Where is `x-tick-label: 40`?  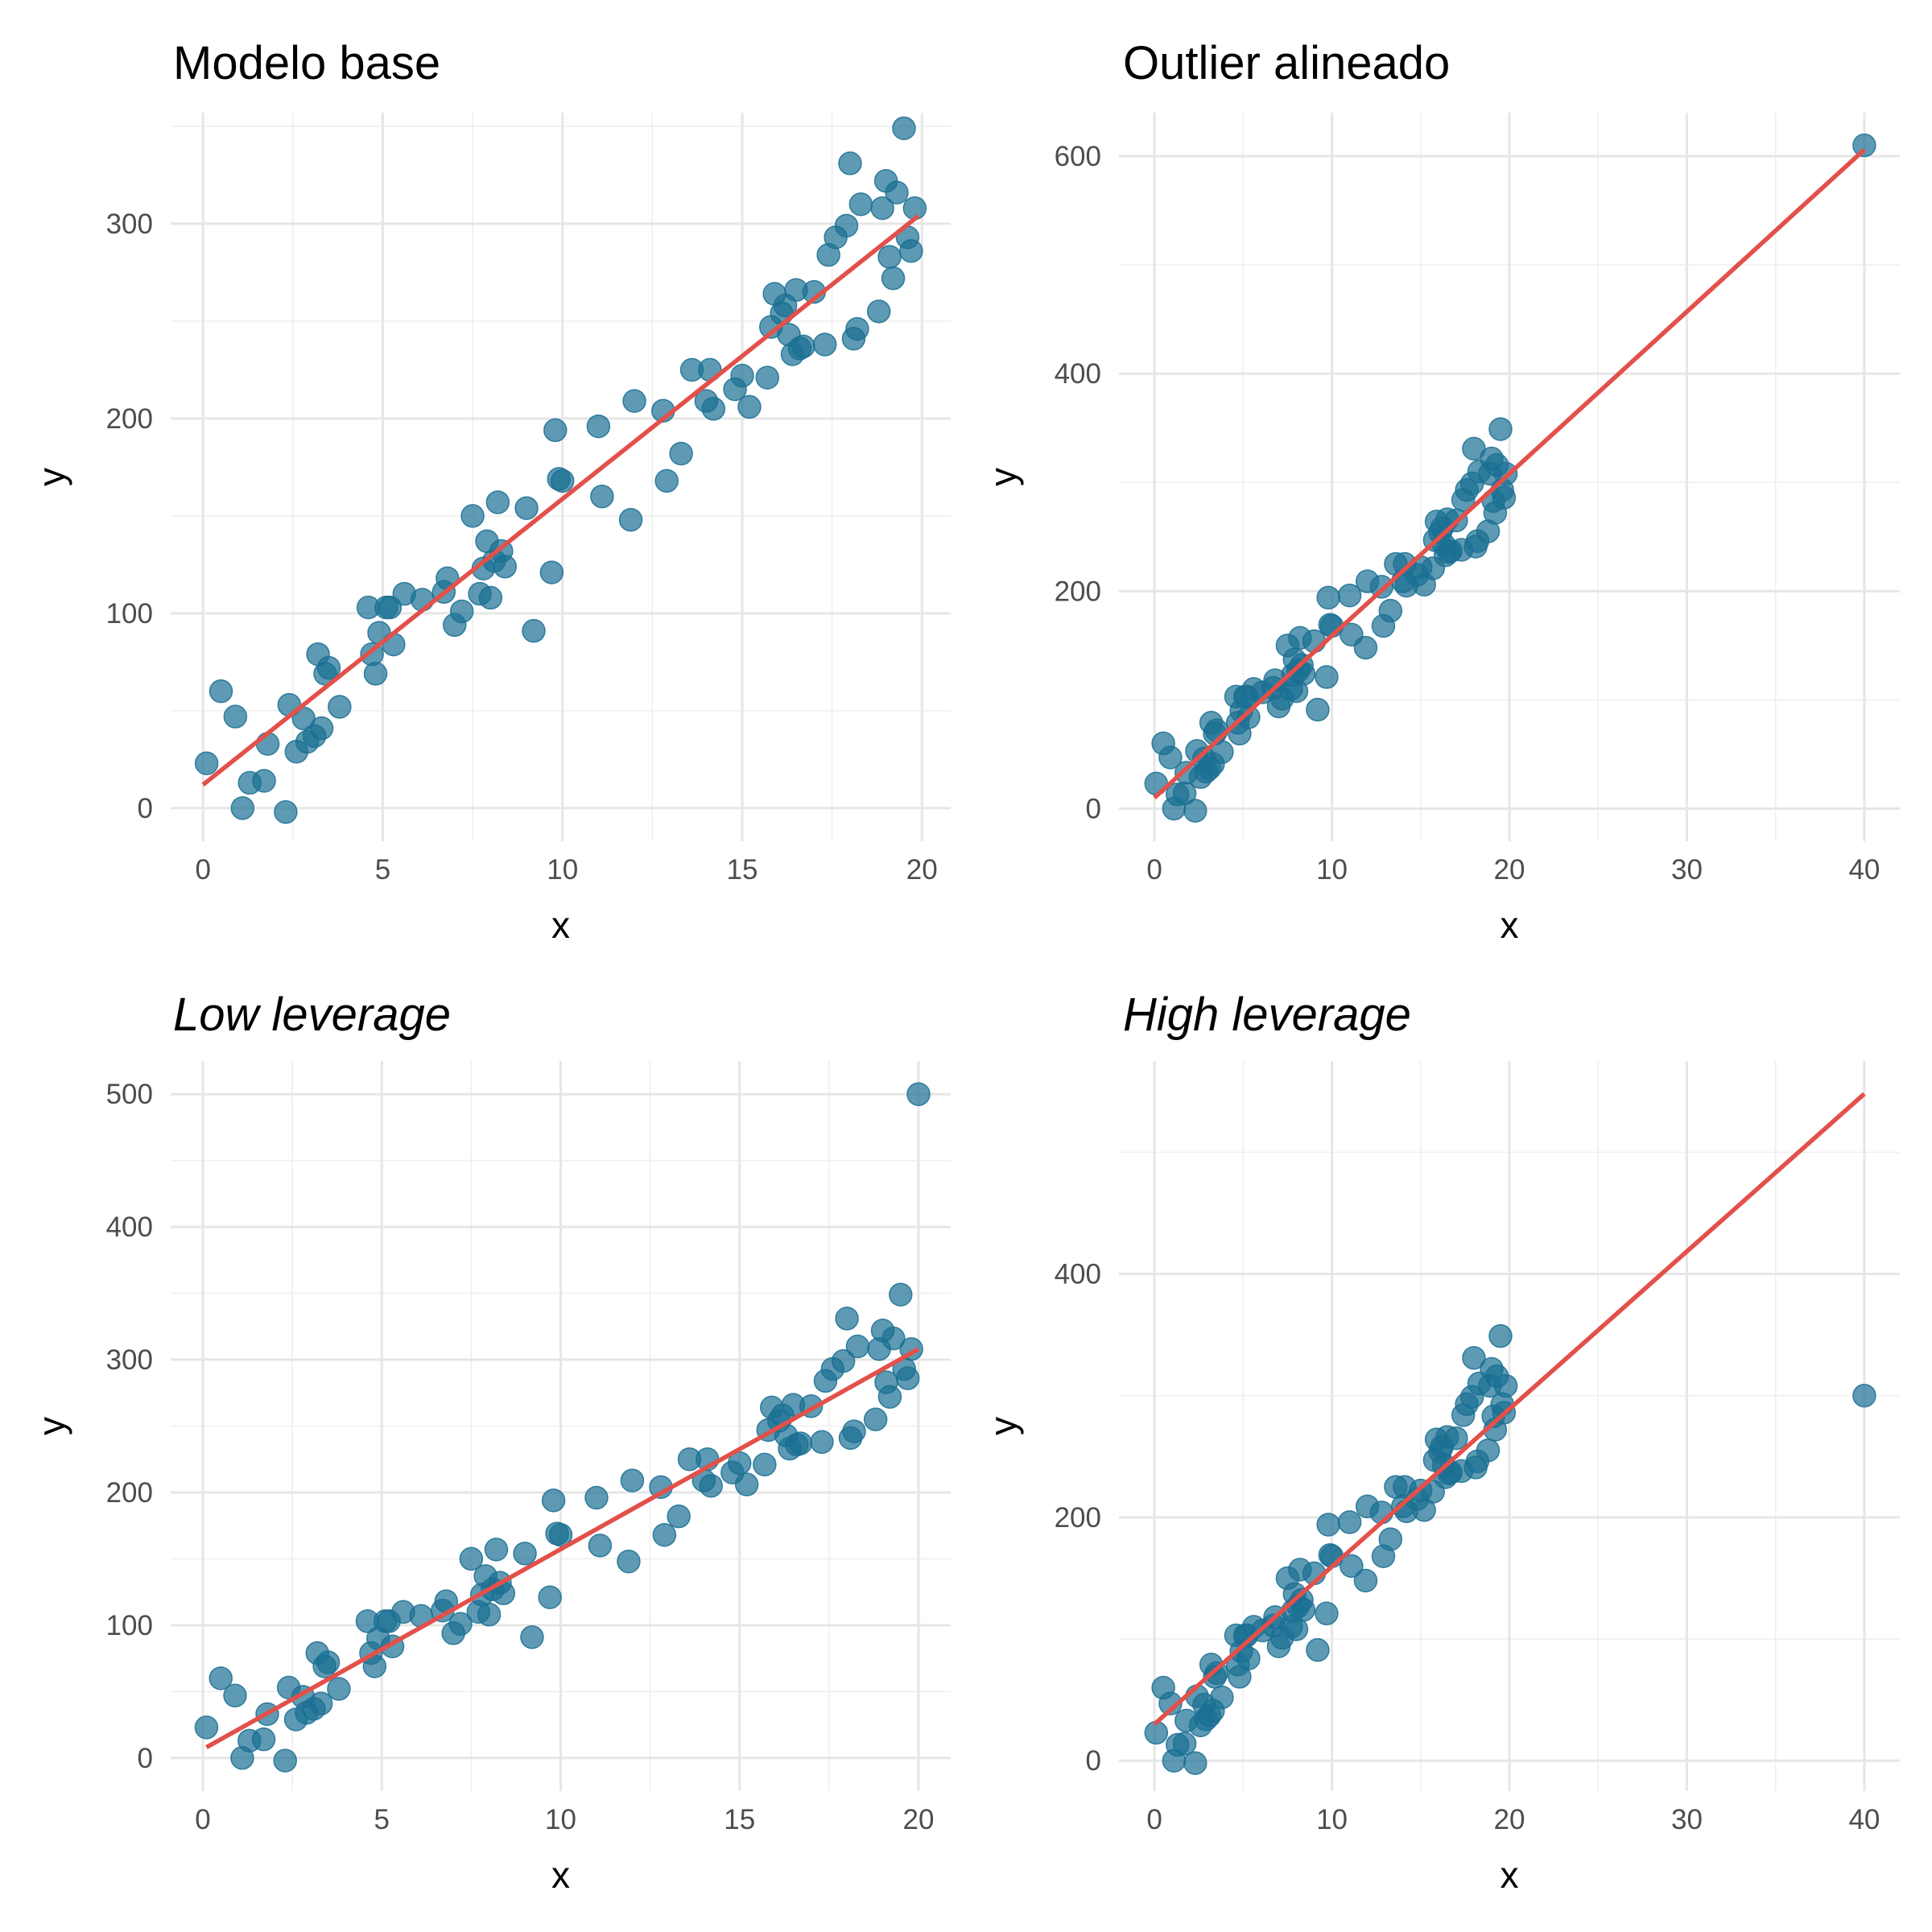
x-tick-label: 40 is located at coordinates (1864, 870).